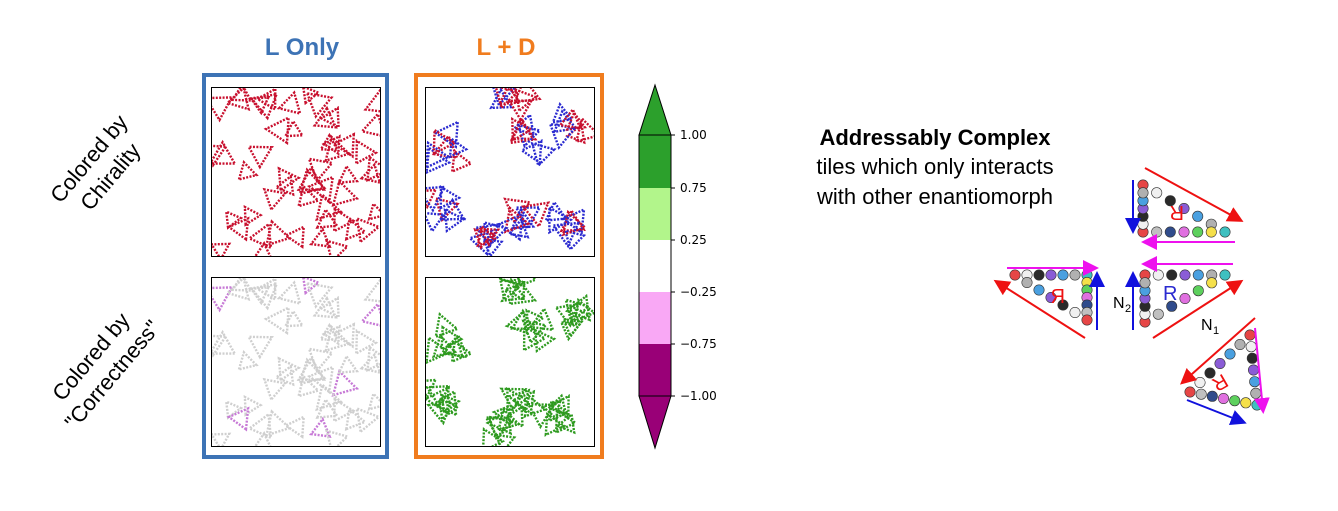 The width and height of the screenshot is (1338, 511). What do you see at coordinates (935, 196) in the screenshot?
I see `description-line2: with other enantiomorph` at bounding box center [935, 196].